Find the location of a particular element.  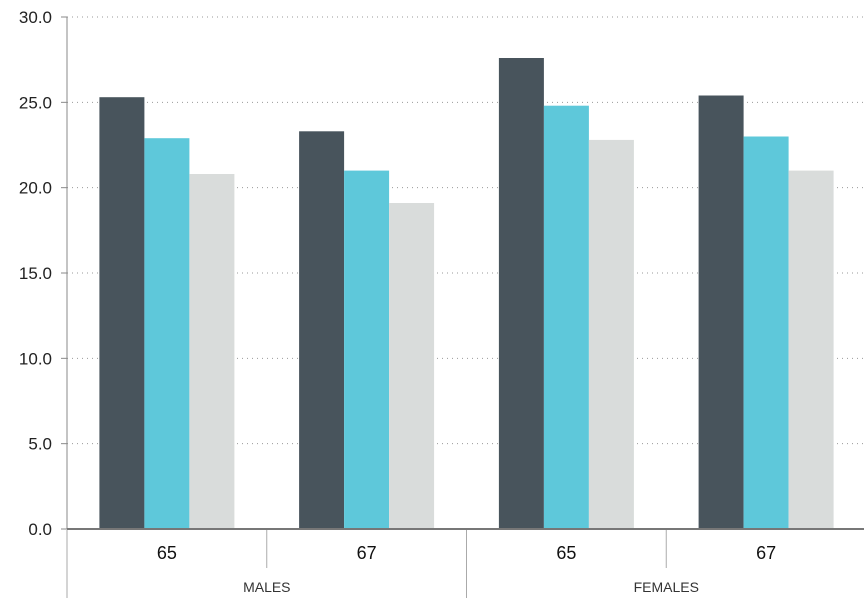

y-tick-label: 30.0 is located at coordinates (35, 17).